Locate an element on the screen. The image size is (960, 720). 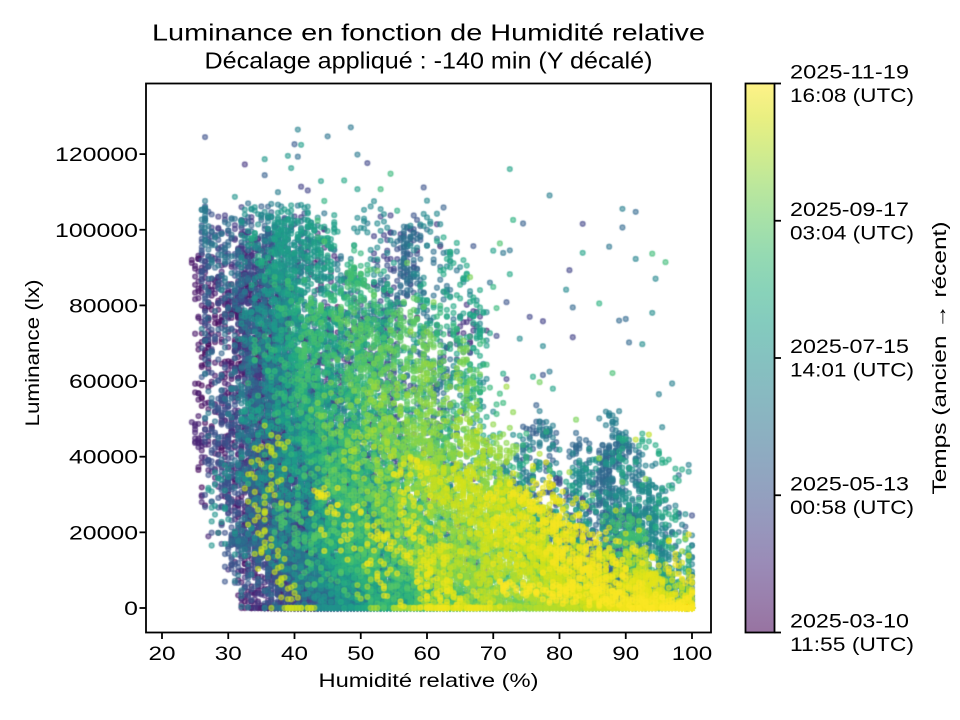
svg-text: 40 is located at coordinates (294, 654).